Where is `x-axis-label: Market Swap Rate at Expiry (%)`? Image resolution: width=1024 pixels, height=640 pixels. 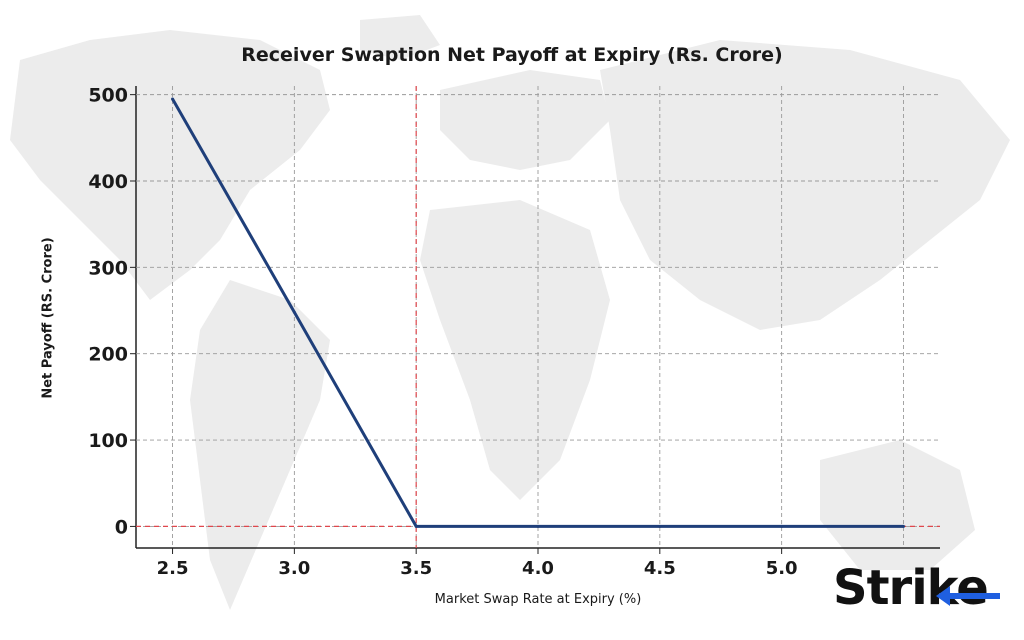 x-axis-label: Market Swap Rate at Expiry (%) is located at coordinates (538, 599).